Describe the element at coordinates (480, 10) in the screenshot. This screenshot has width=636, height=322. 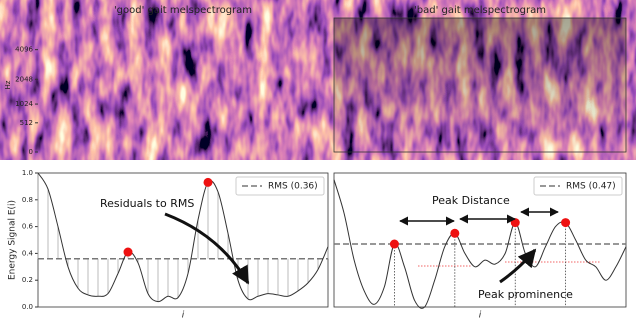
I see `chart-title: 'bad' gait melspectrogram` at that location.